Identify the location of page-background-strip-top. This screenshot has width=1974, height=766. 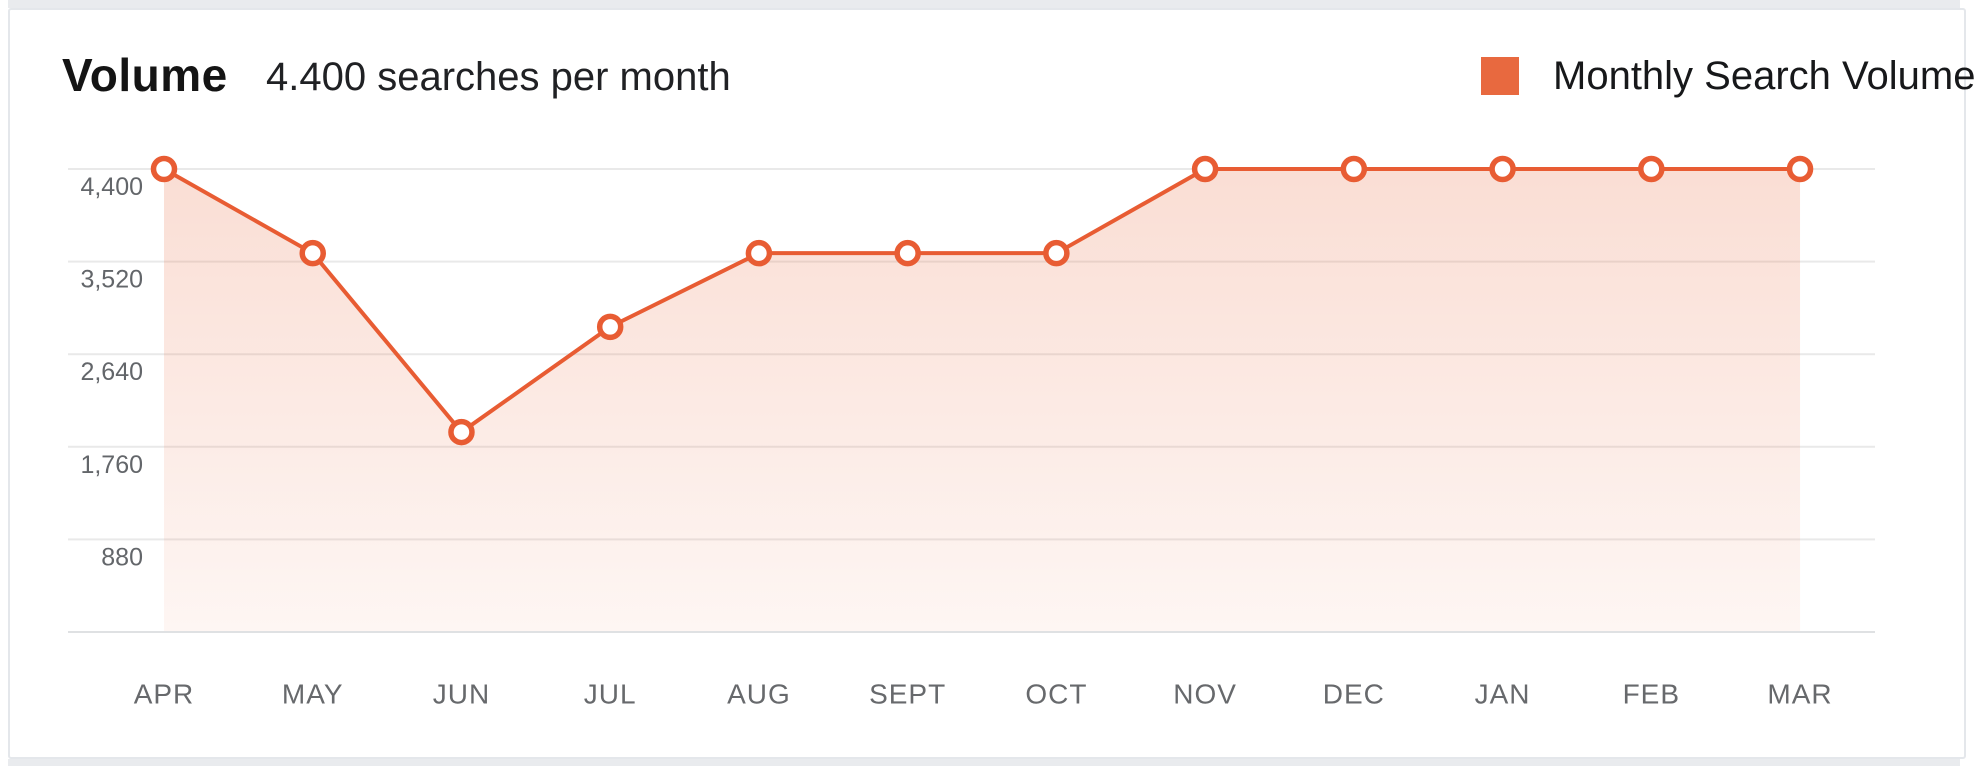
(984, 4).